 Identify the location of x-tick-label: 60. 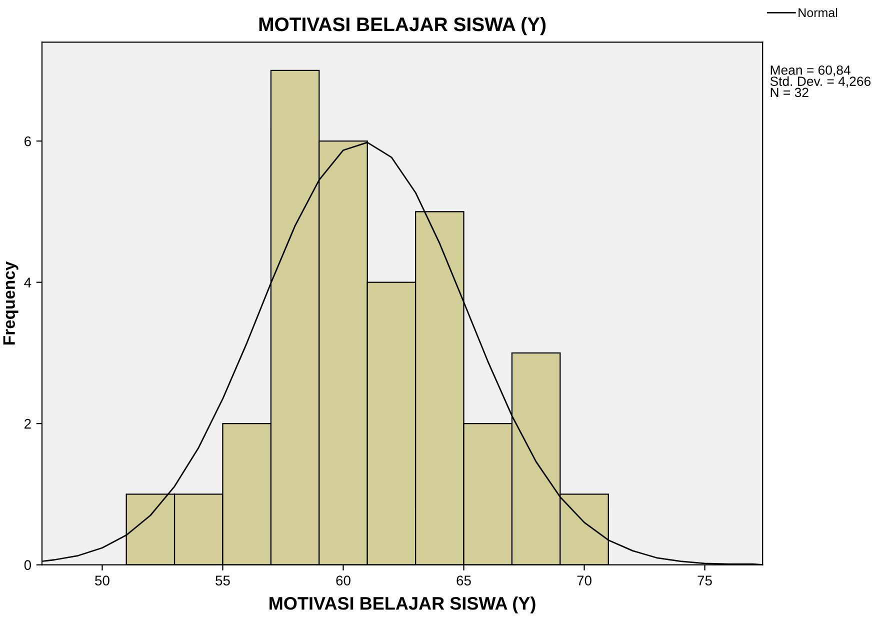
(343, 581).